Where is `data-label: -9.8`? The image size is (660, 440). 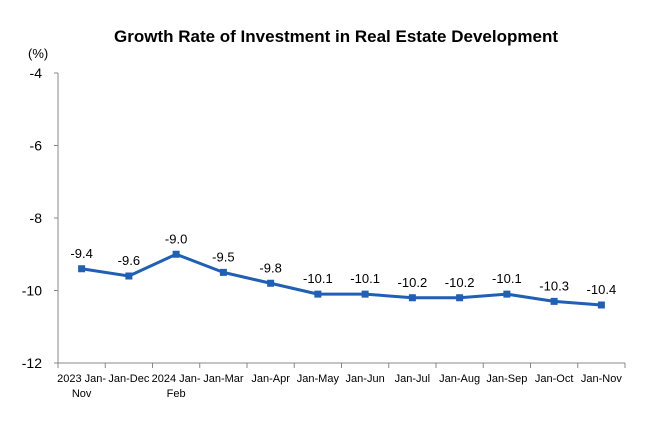 data-label: -9.8 is located at coordinates (270, 267).